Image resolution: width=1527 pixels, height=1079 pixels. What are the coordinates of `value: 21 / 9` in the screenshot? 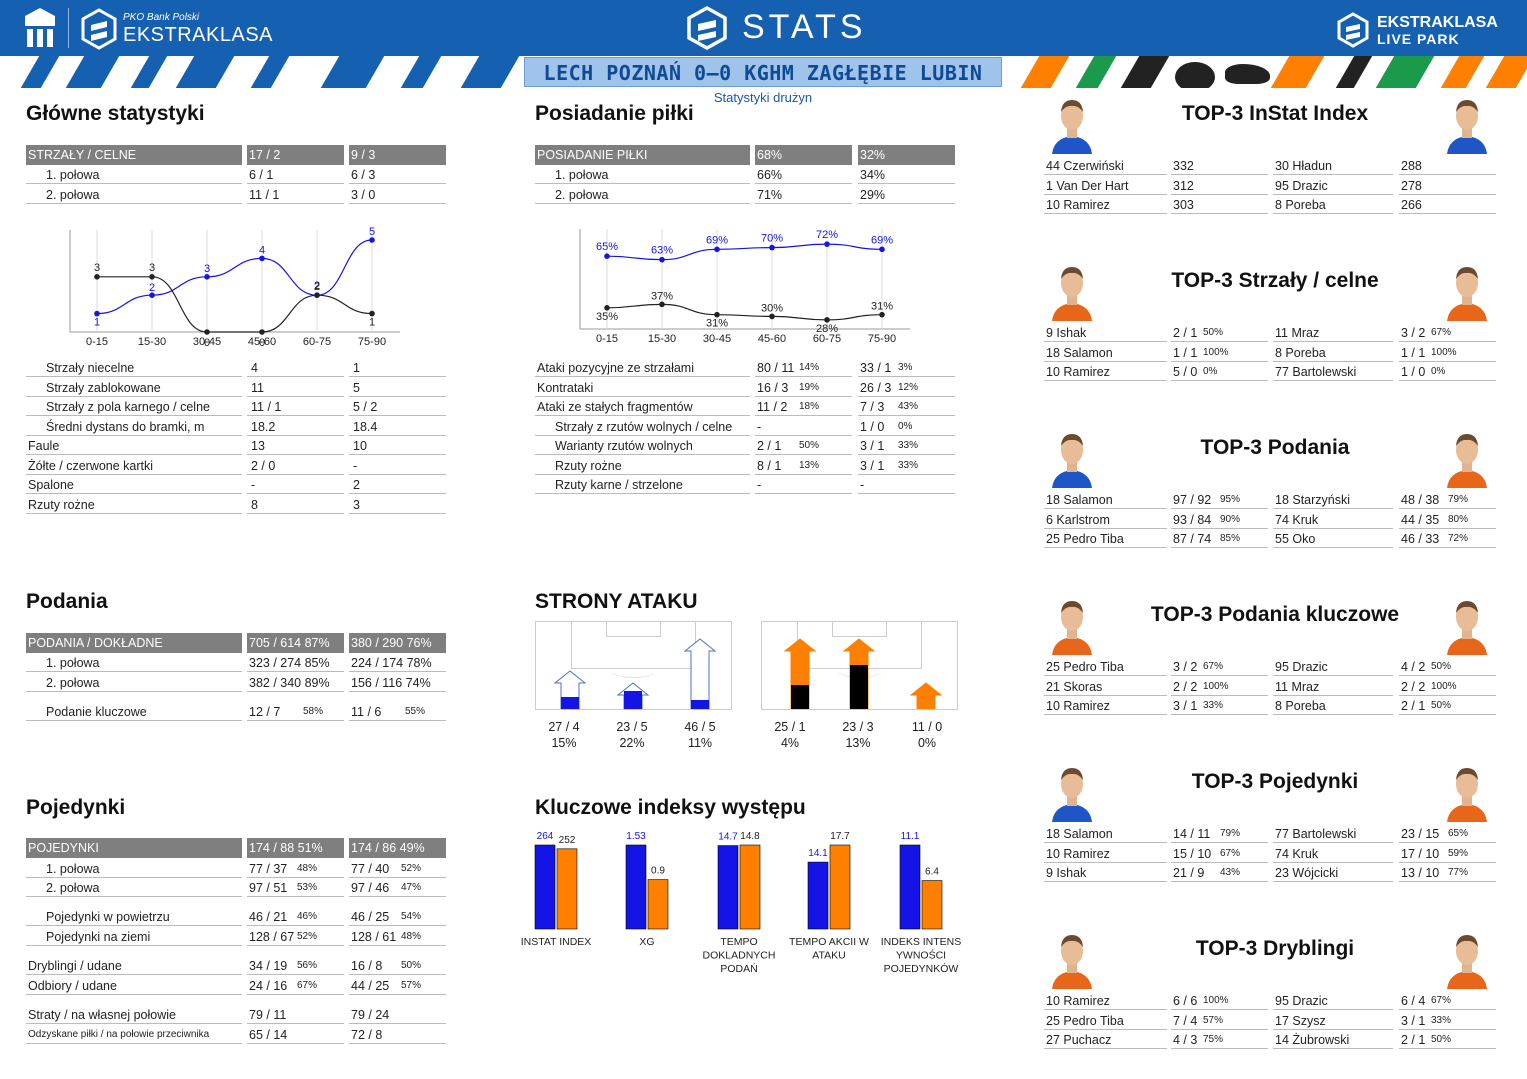 It's located at (1189, 873).